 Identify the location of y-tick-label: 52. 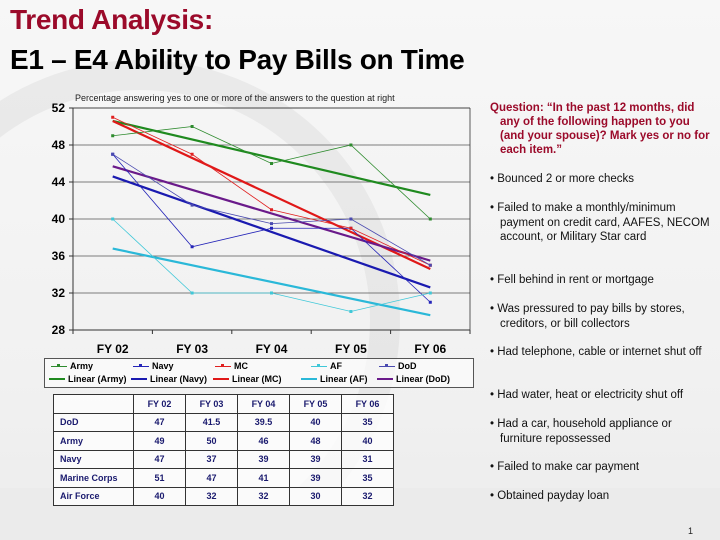
(59, 108).